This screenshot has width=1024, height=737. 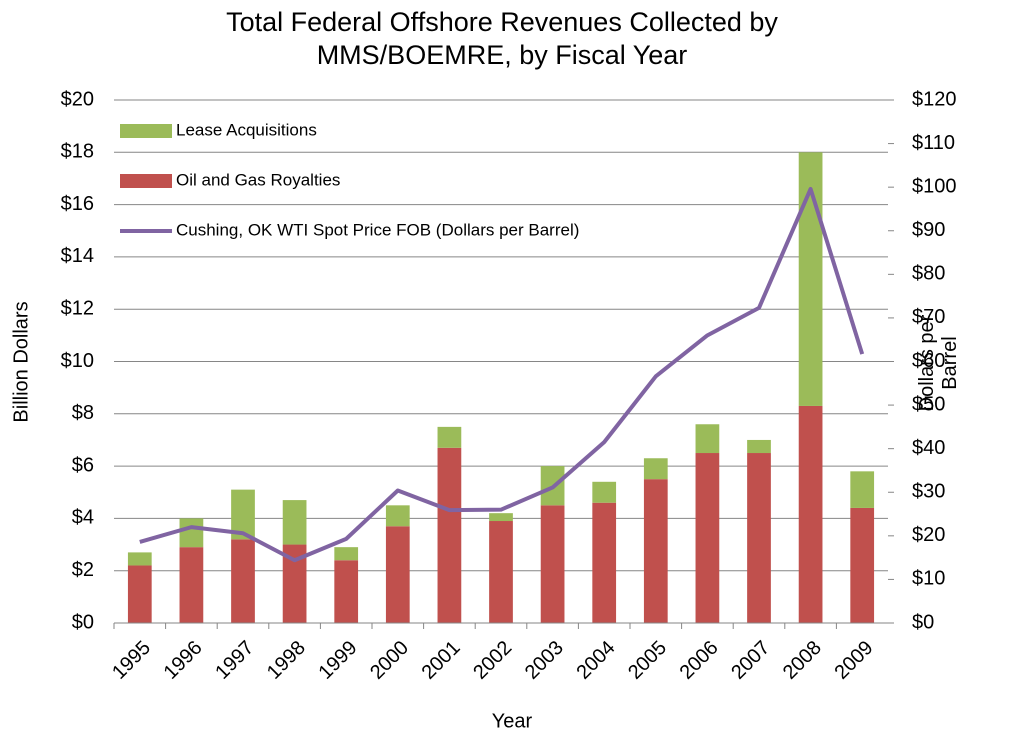 What do you see at coordinates (441, 660) in the screenshot?
I see `x-tick-label: 2001` at bounding box center [441, 660].